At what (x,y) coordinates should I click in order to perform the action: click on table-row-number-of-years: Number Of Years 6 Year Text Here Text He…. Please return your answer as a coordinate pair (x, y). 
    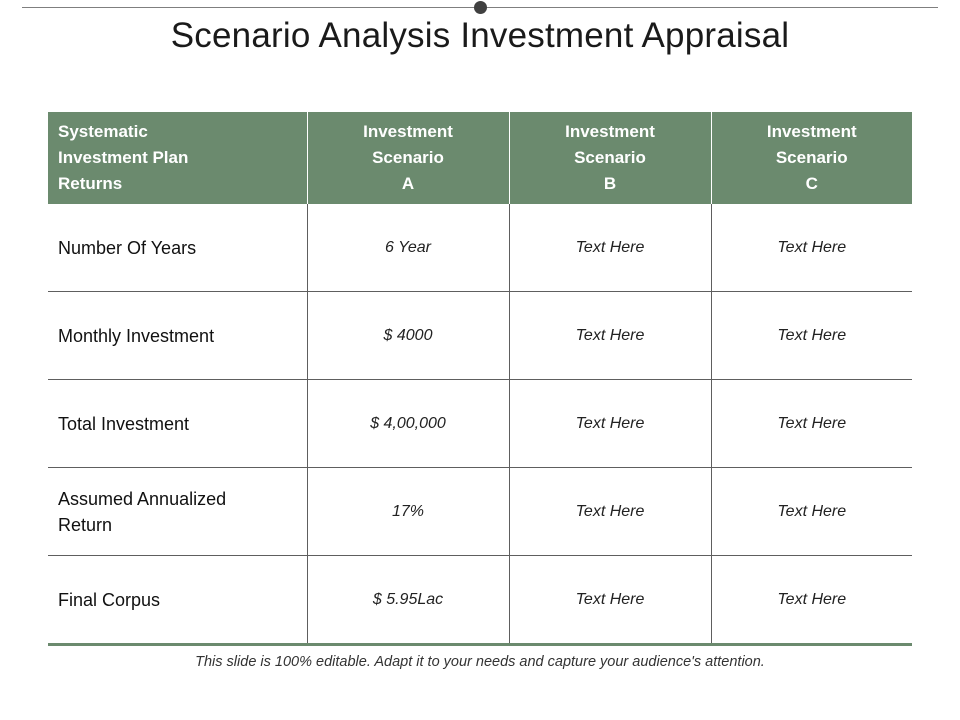
    Looking at the image, I should click on (480, 248).